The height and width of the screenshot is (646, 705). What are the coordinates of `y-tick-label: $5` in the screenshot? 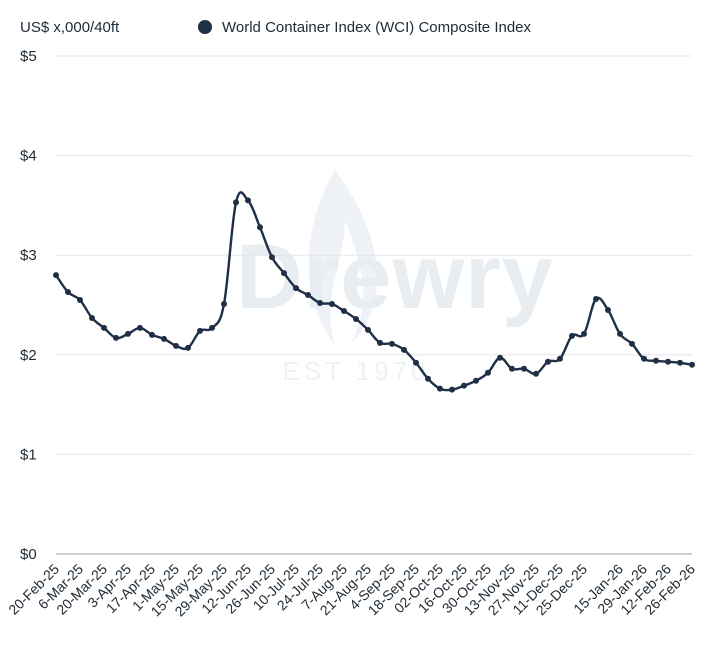 It's located at (28, 56).